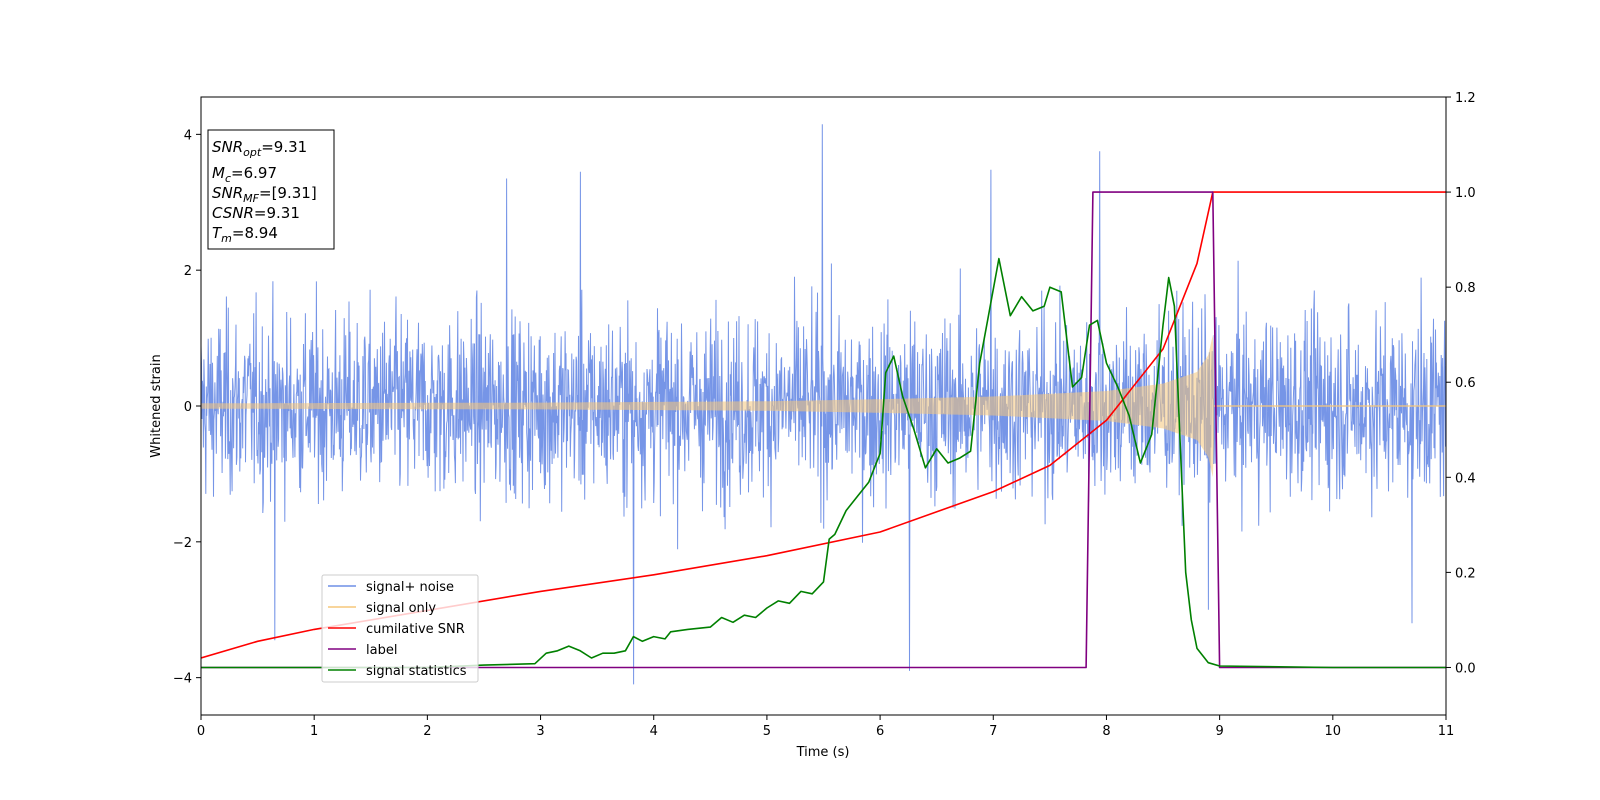 This screenshot has height=800, width=1600. I want to click on legend-item-signal-only: signal only, so click(382, 608).